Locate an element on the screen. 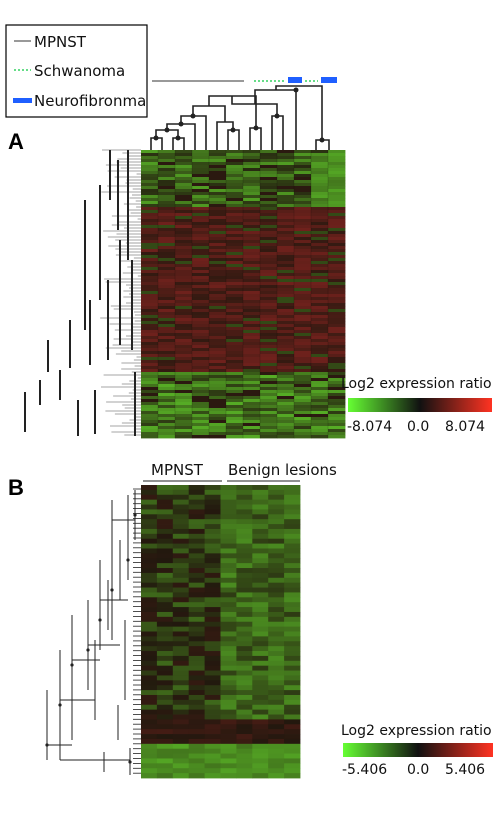 Image resolution: width=502 pixels, height=827 pixels. panel-b-scale: Log2 expression ratio -5.406 0.0 5.406 is located at coordinates (417, 750).